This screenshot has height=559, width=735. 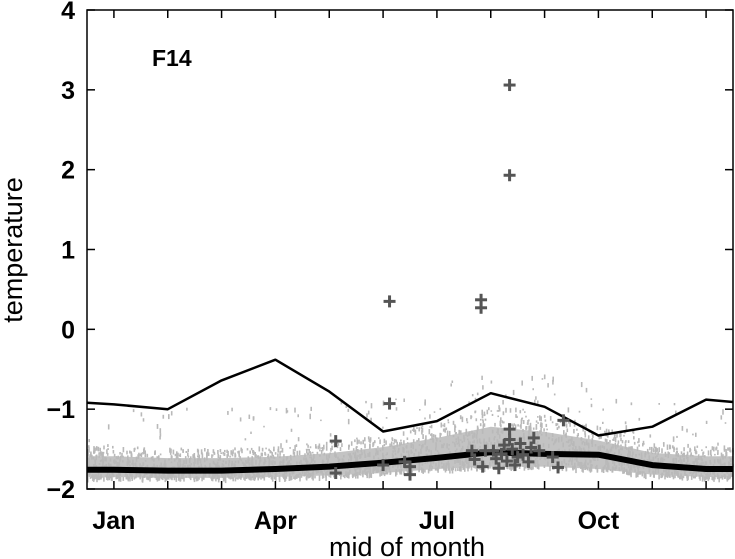 I want to click on outlier-marker, so click(x=481, y=307).